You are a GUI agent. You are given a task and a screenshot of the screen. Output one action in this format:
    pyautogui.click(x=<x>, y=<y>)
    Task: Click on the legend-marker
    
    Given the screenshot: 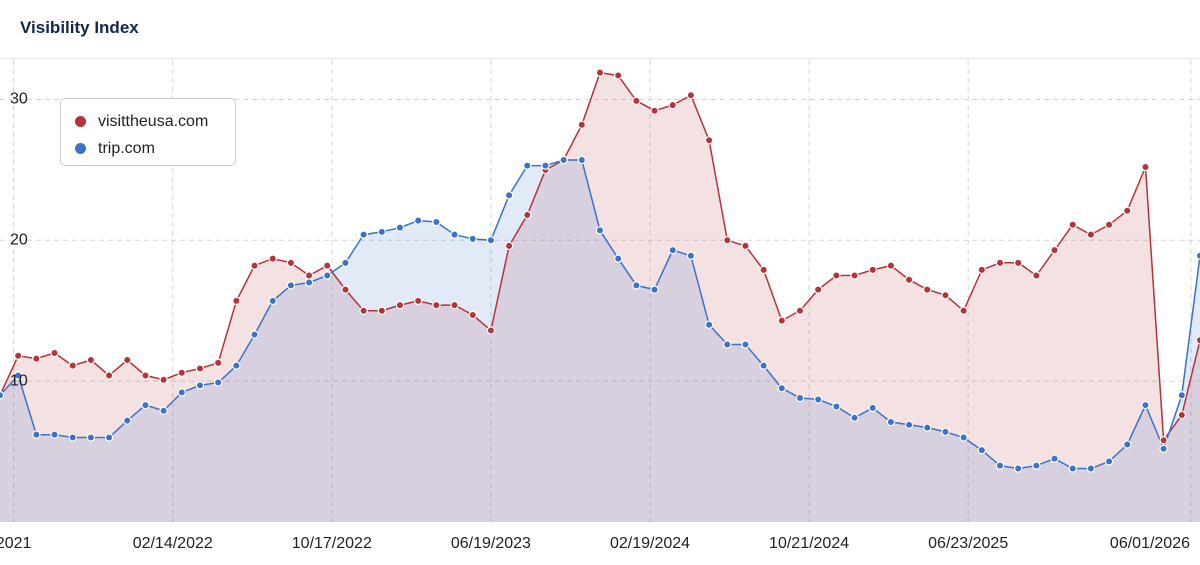 What is the action you would take?
    pyautogui.click(x=80, y=121)
    